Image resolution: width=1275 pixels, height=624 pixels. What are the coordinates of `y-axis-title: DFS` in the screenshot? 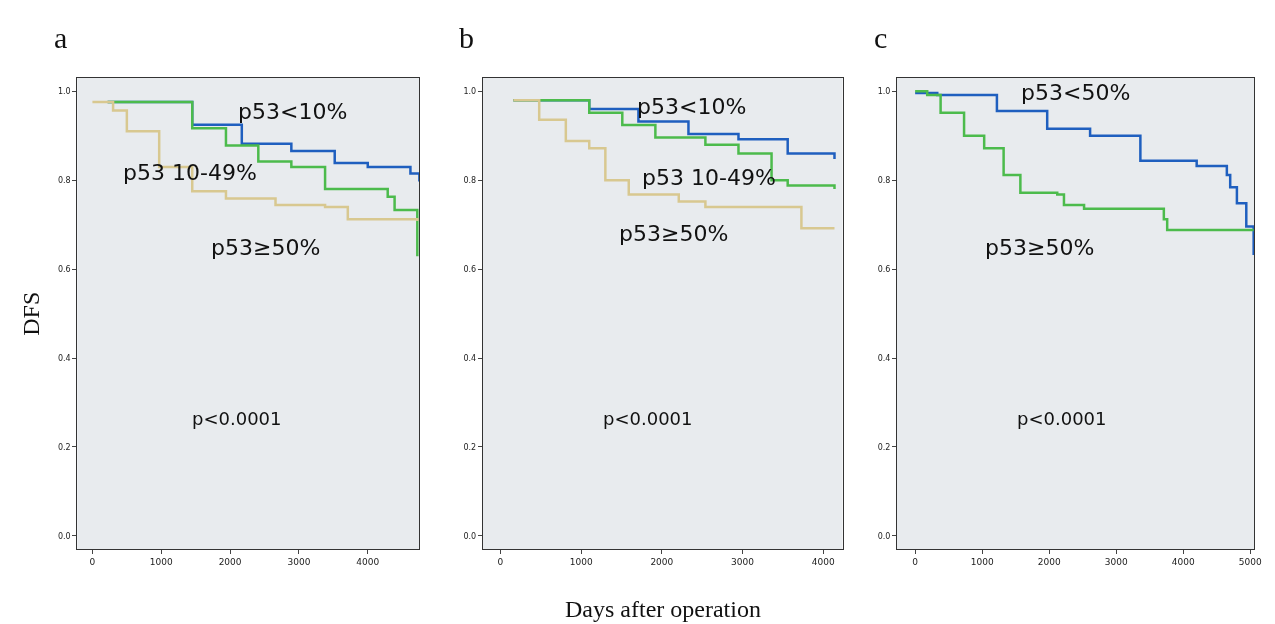 It's located at (30, 313).